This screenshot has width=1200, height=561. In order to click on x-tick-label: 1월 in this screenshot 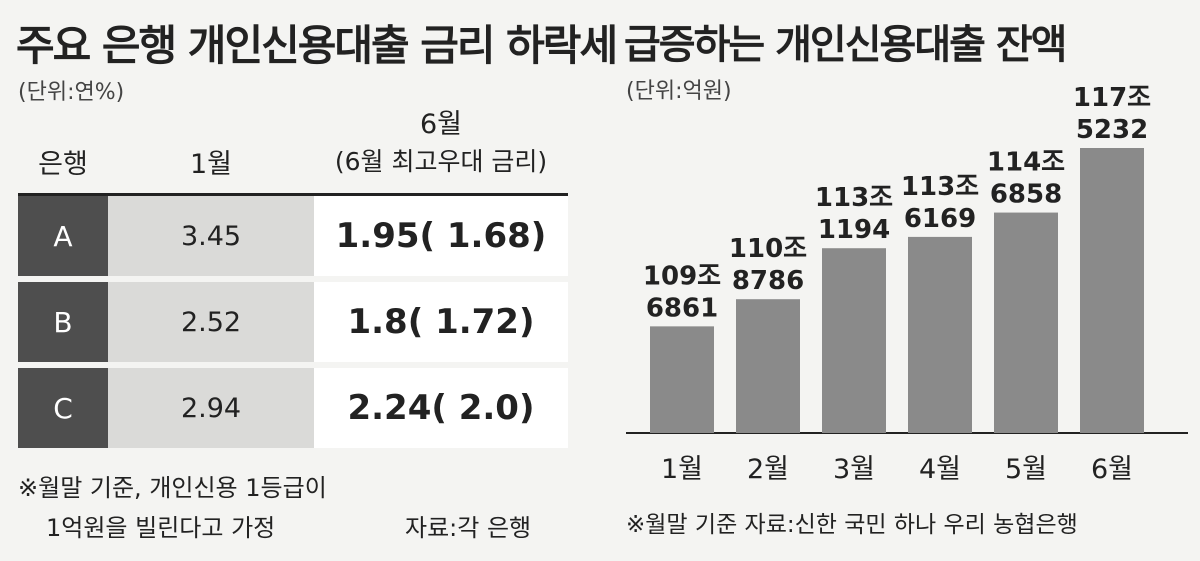, I will do `click(682, 469)`.